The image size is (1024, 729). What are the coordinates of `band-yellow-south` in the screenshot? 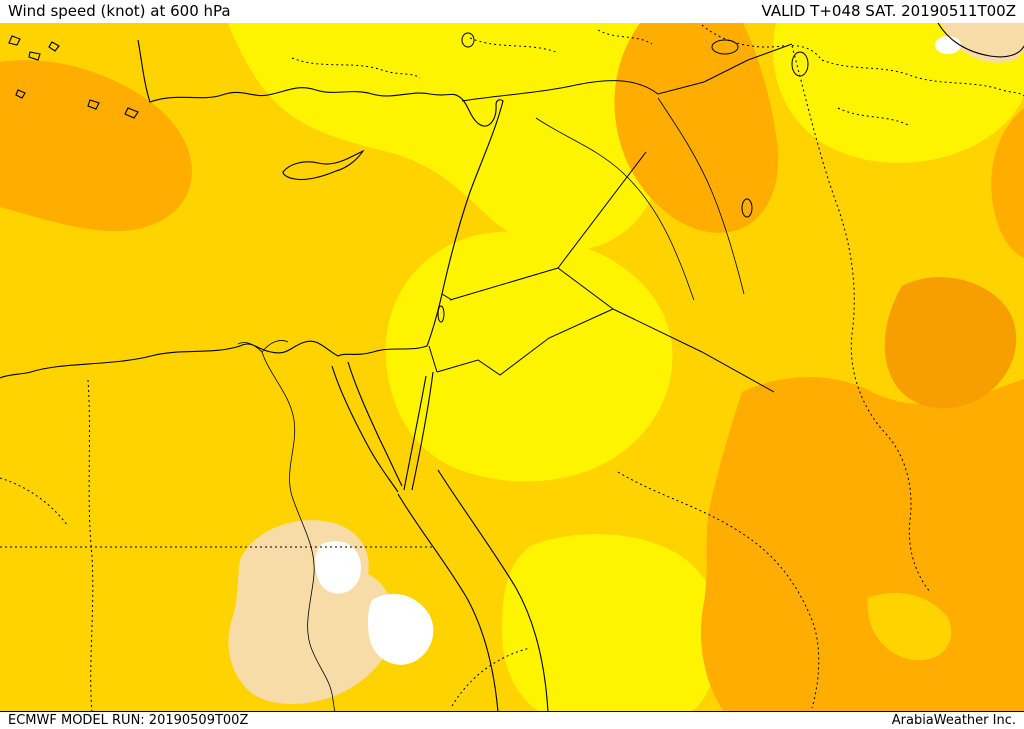 It's located at (611, 622).